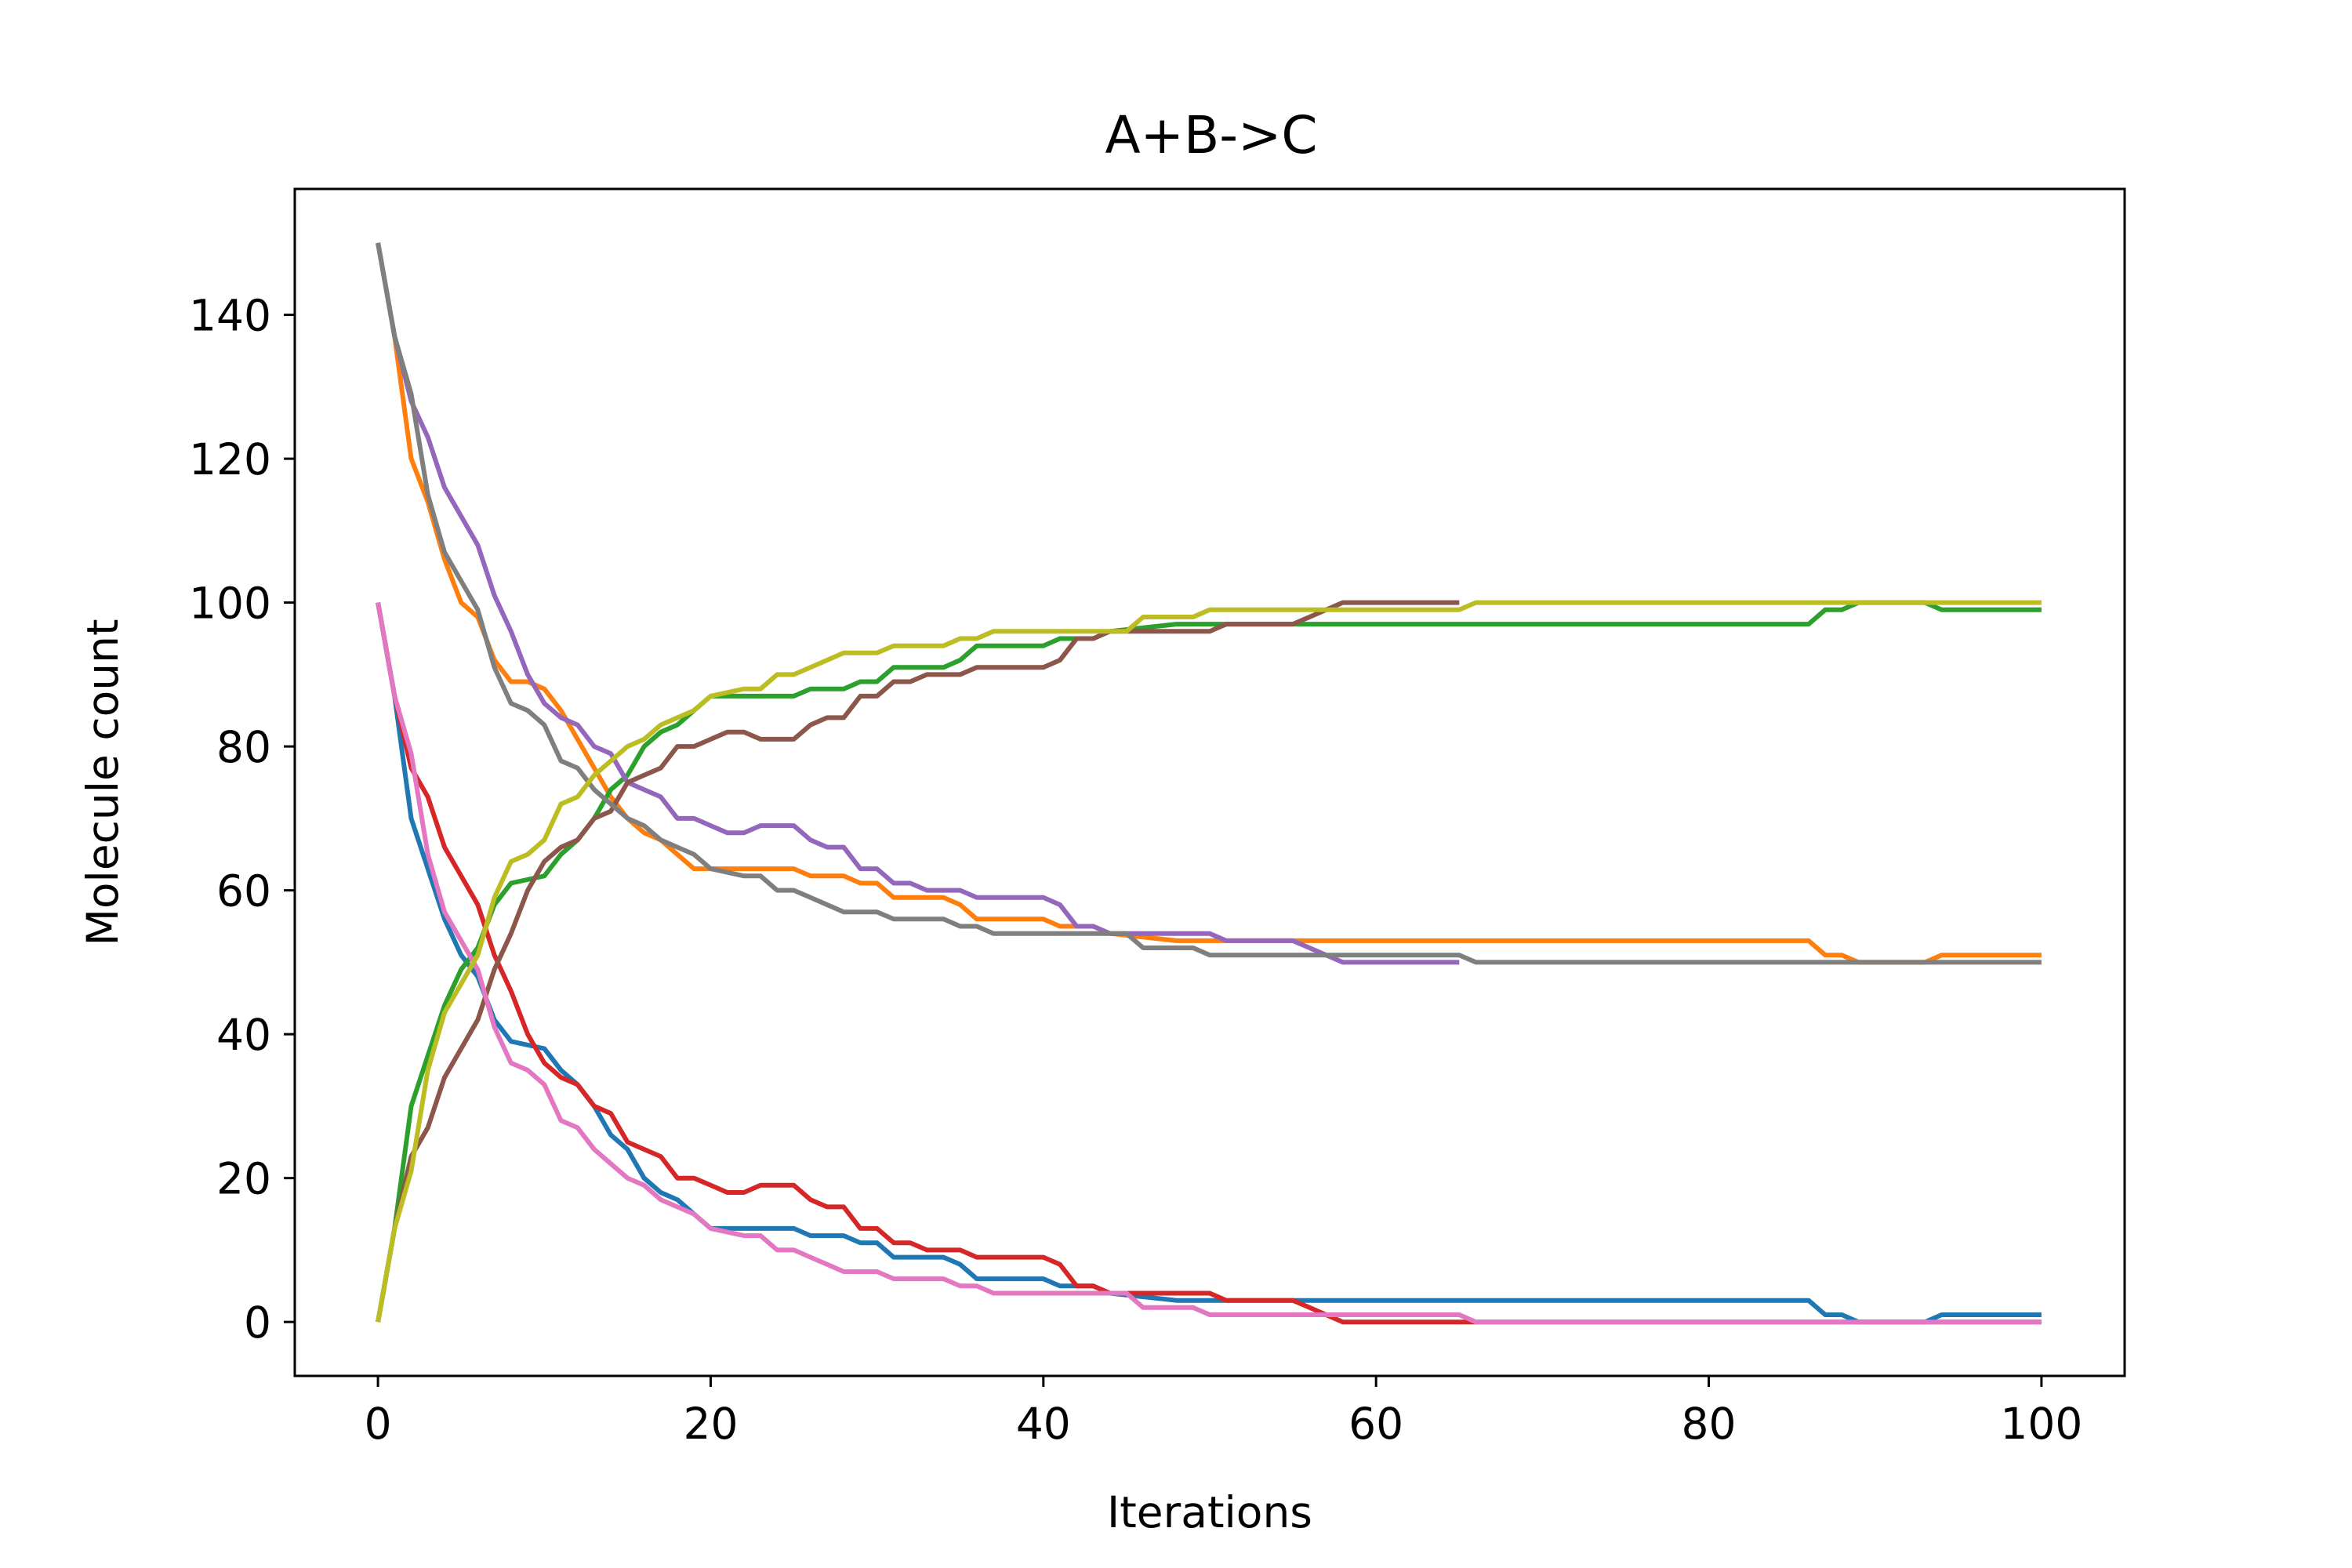  What do you see at coordinates (243, 747) in the screenshot?
I see `y-tick-label-4: 80` at bounding box center [243, 747].